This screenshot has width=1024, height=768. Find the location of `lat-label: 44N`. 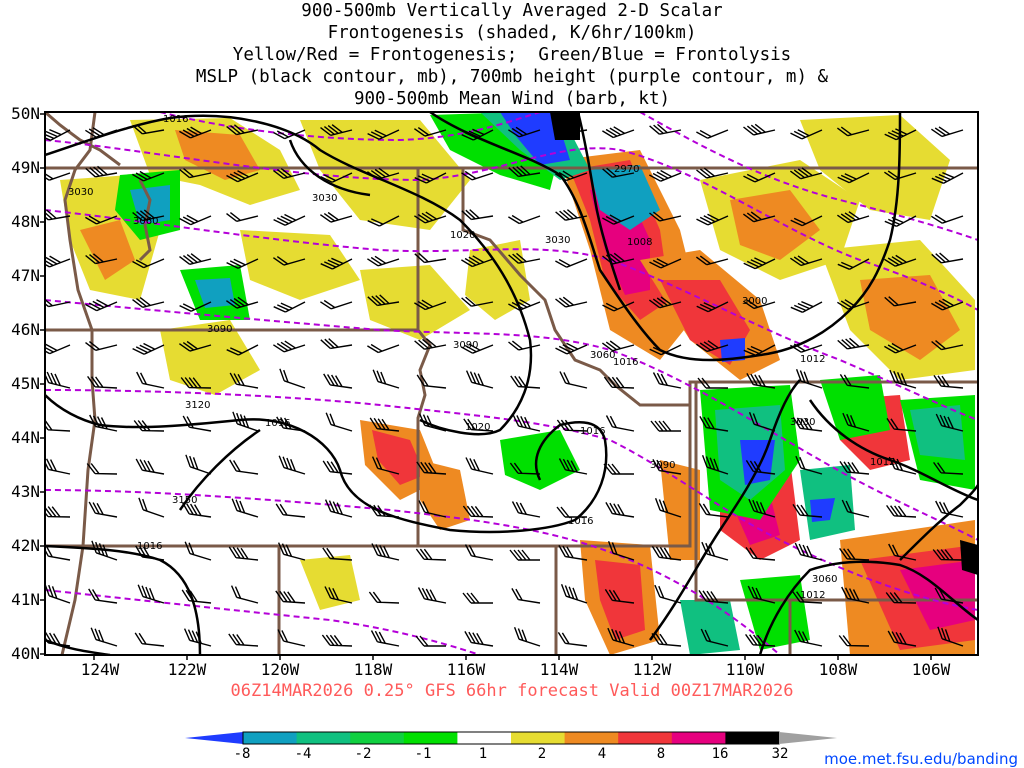

lat-label: 44N is located at coordinates (25, 437).